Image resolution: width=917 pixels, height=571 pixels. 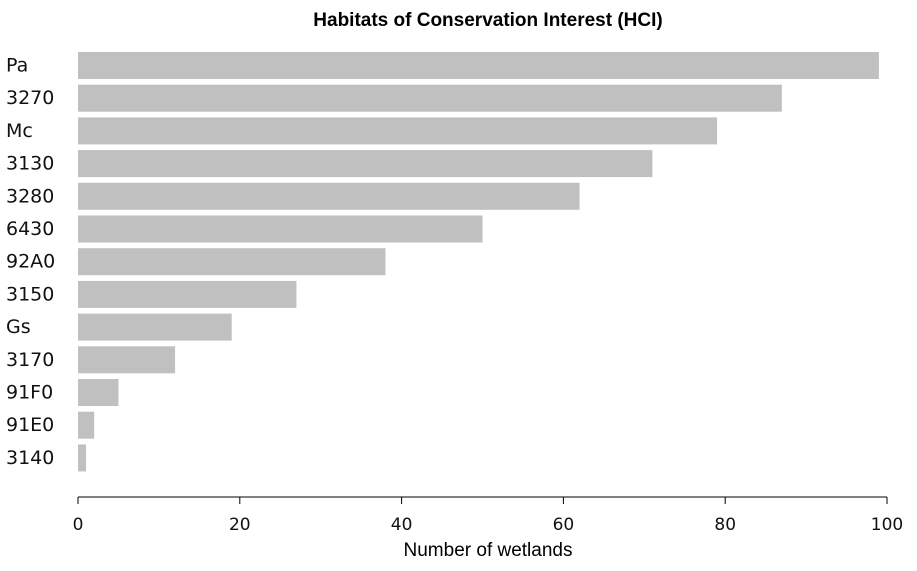 What do you see at coordinates (30, 164) in the screenshot?
I see `category-label-3130: 3130` at bounding box center [30, 164].